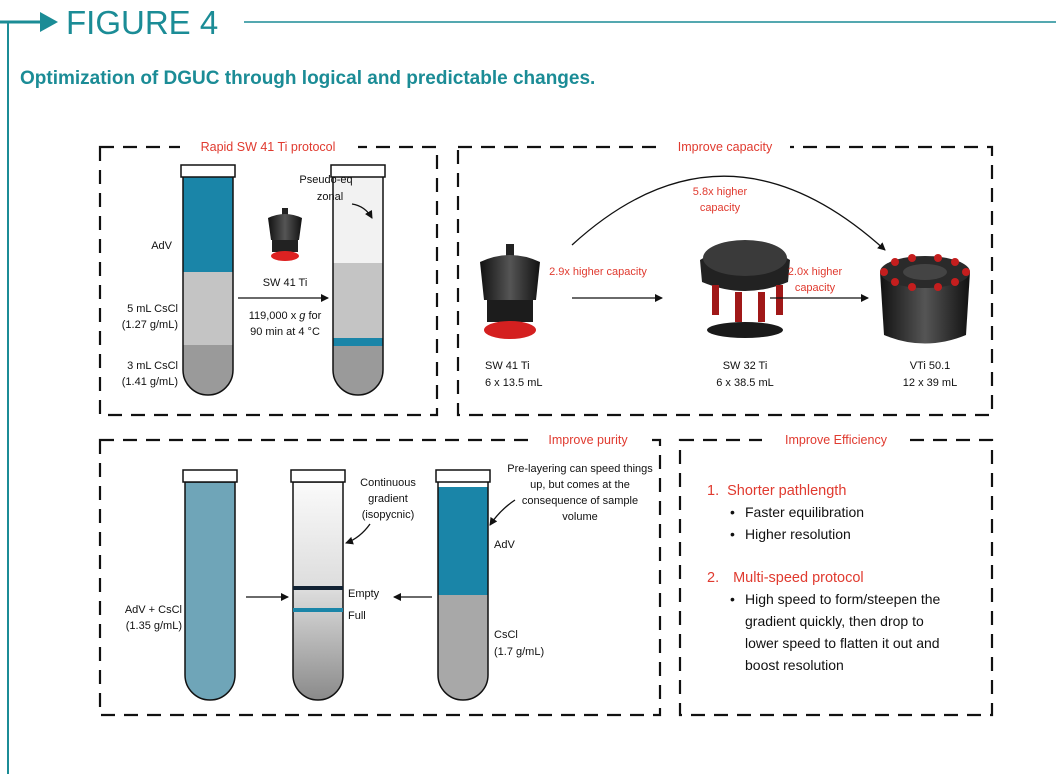 The image size is (1056, 774). I want to click on label: Continuous, so click(388, 483).